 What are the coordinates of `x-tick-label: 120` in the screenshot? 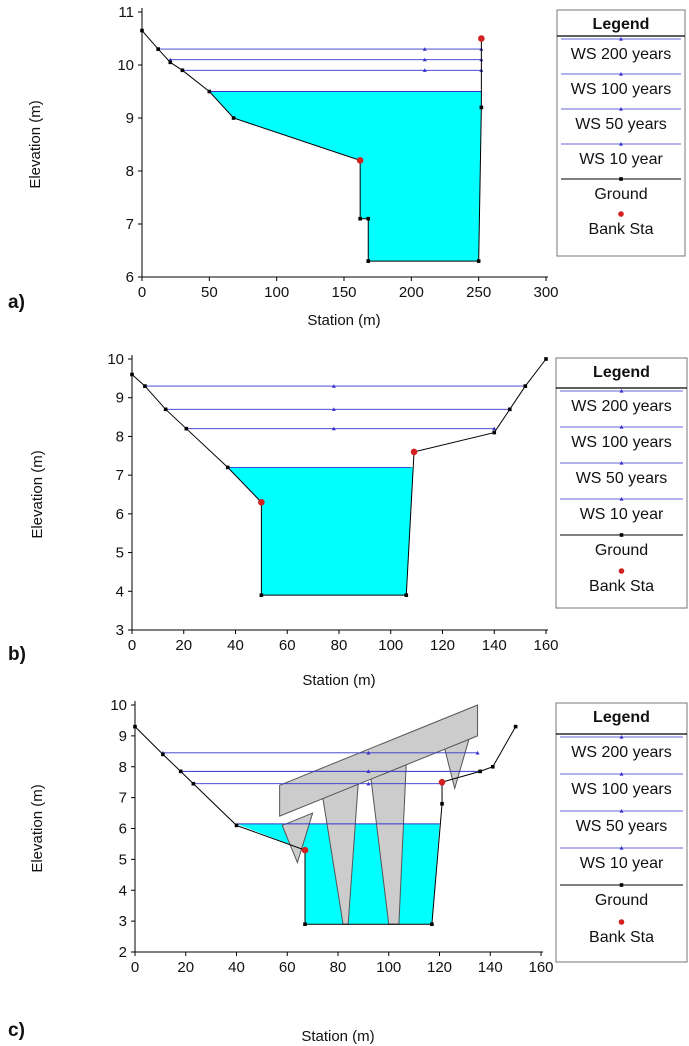 It's located at (439, 967).